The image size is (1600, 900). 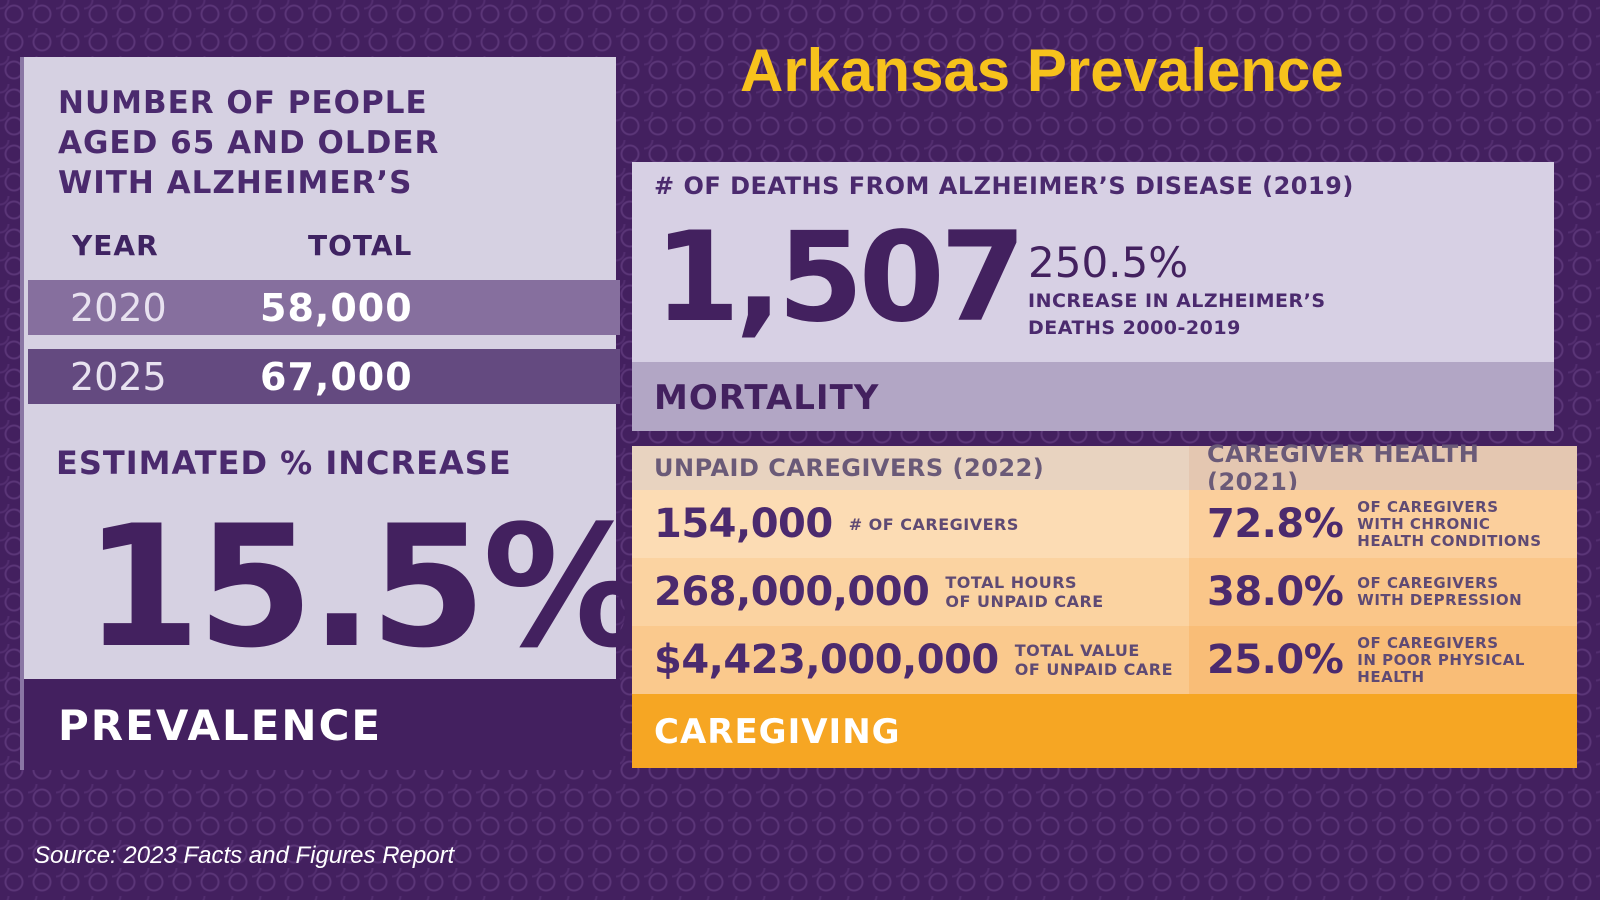 What do you see at coordinates (1441, 659) in the screenshot?
I see `health-stat-desc: OF CAREGIVERS IN POOR PHYSICAL HEALTH` at bounding box center [1441, 659].